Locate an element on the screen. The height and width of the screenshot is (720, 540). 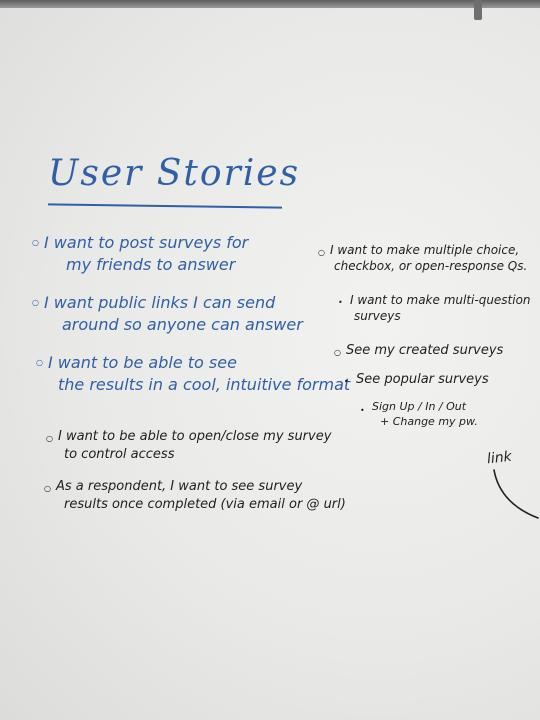
story-line: I want to make multi-question is located at coordinates (440, 300).